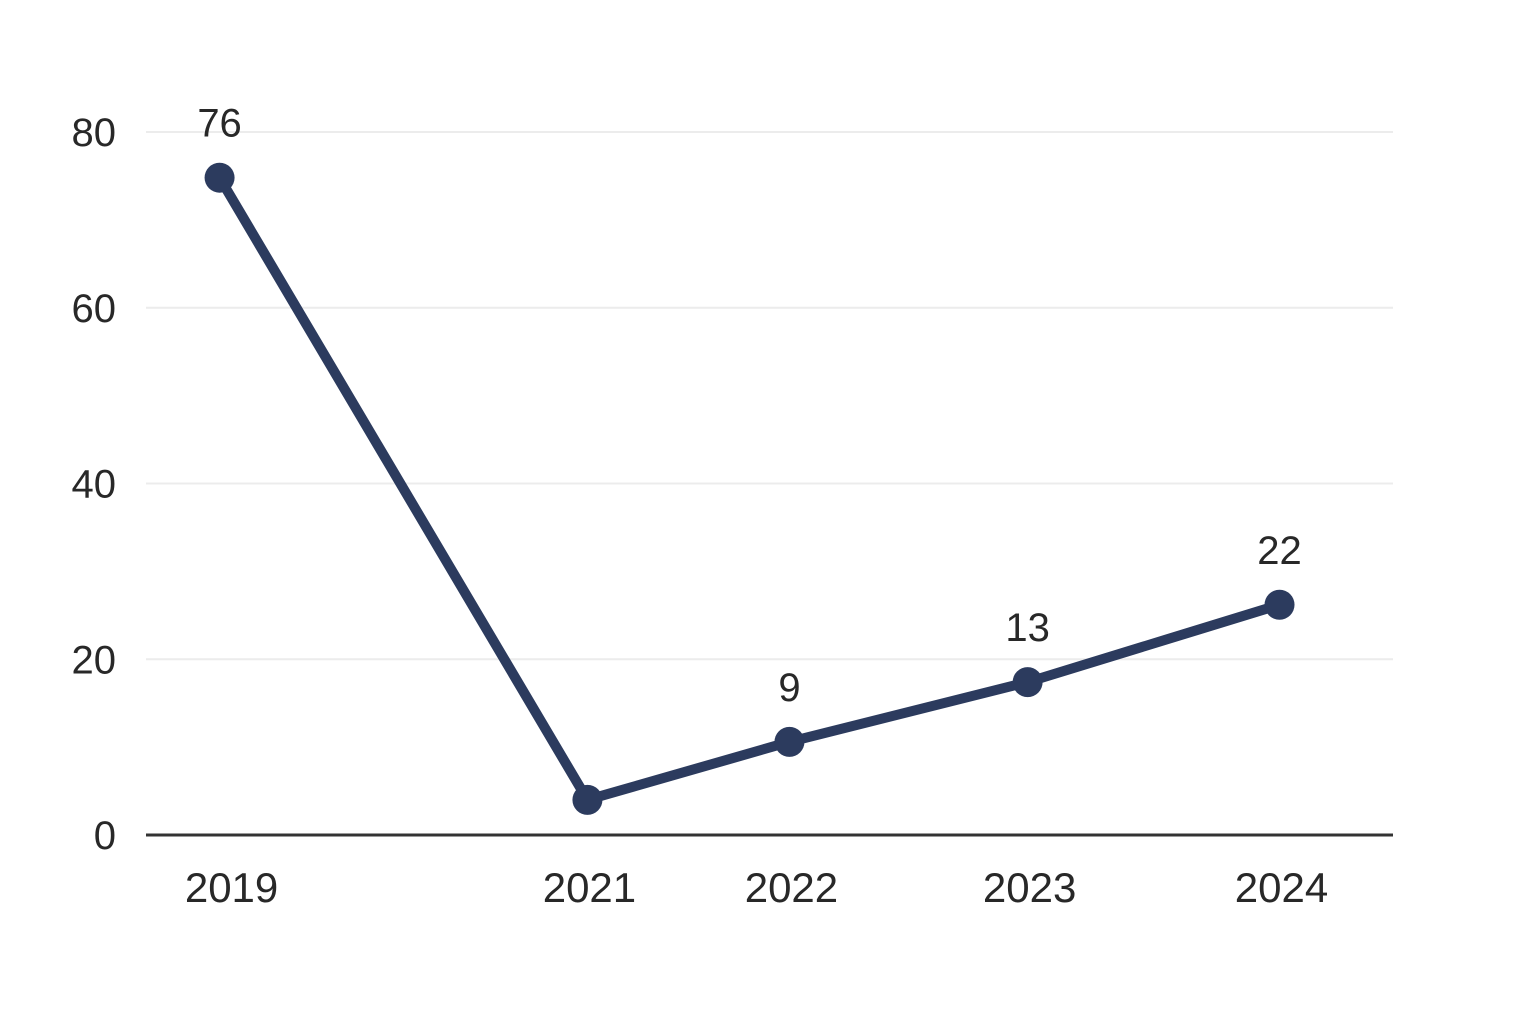  Describe the element at coordinates (789, 688) in the screenshot. I see `data-label: 9` at that location.